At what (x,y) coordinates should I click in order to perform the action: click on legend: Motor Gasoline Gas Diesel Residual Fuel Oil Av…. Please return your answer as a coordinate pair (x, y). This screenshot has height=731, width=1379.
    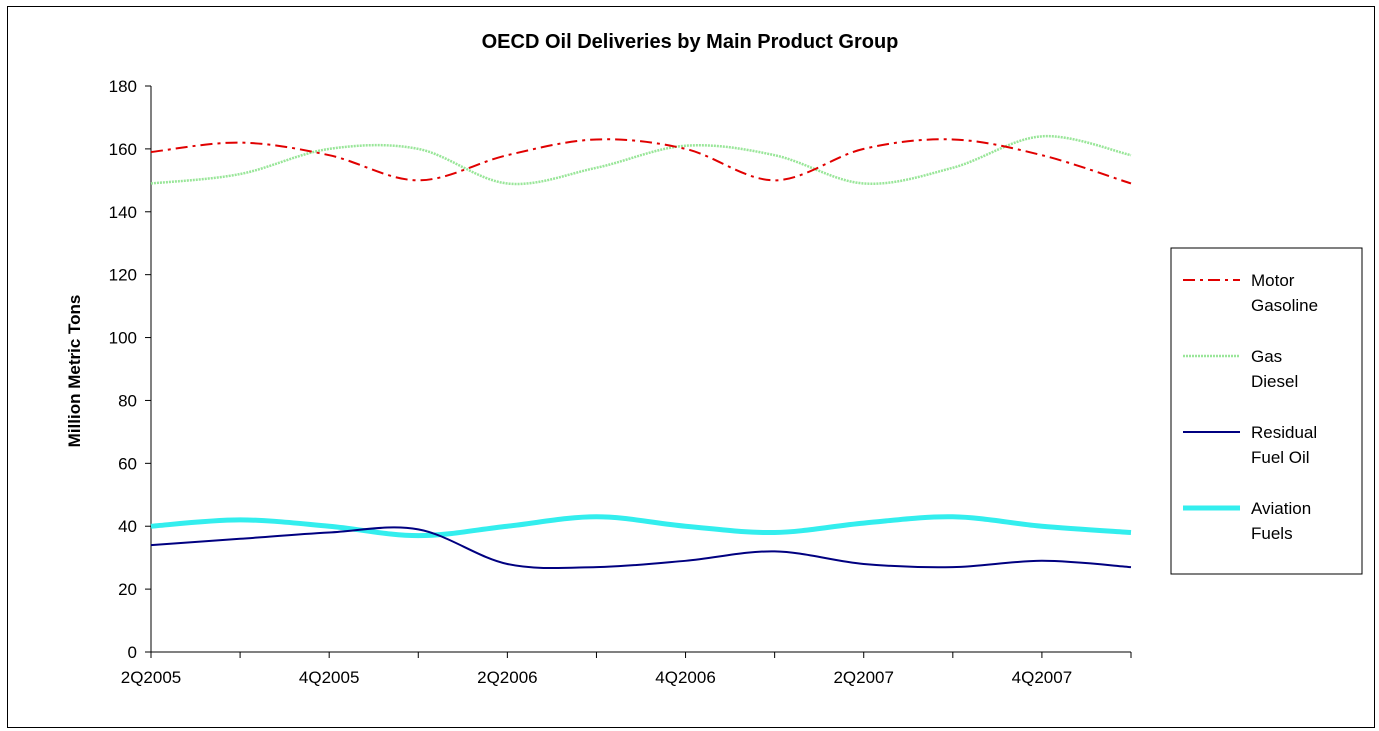
    Looking at the image, I should click on (1266, 411).